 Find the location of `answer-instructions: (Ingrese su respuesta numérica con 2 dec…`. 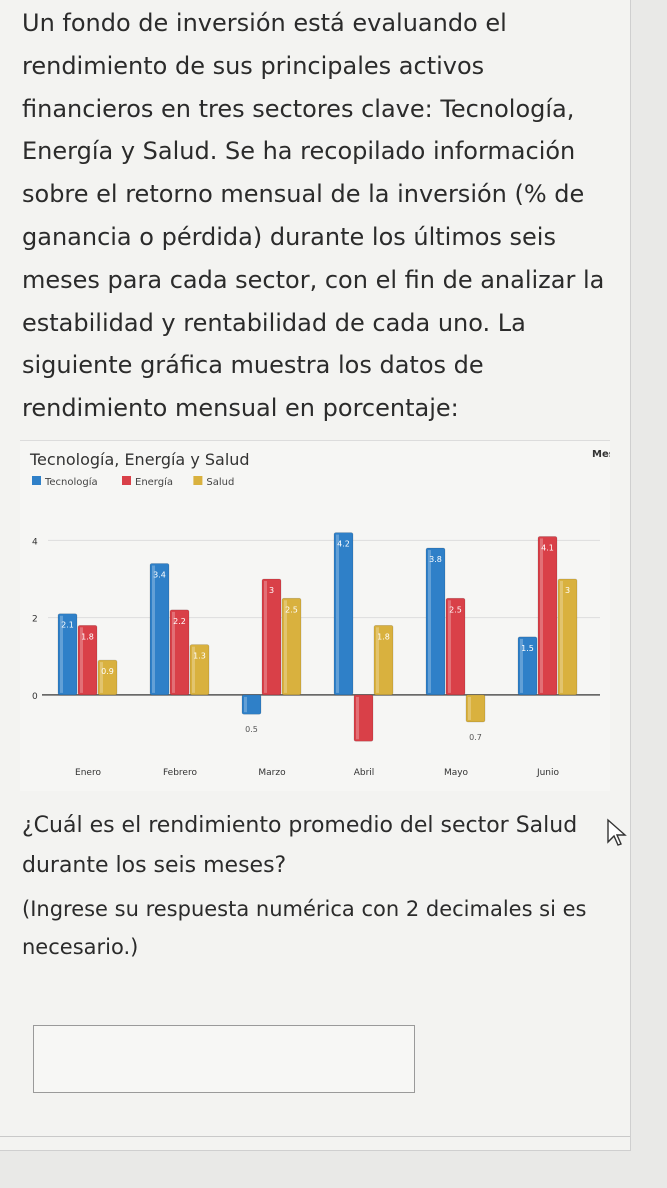

answer-instructions: (Ingrese su respuesta numérica con 2 dec… is located at coordinates (304, 928).